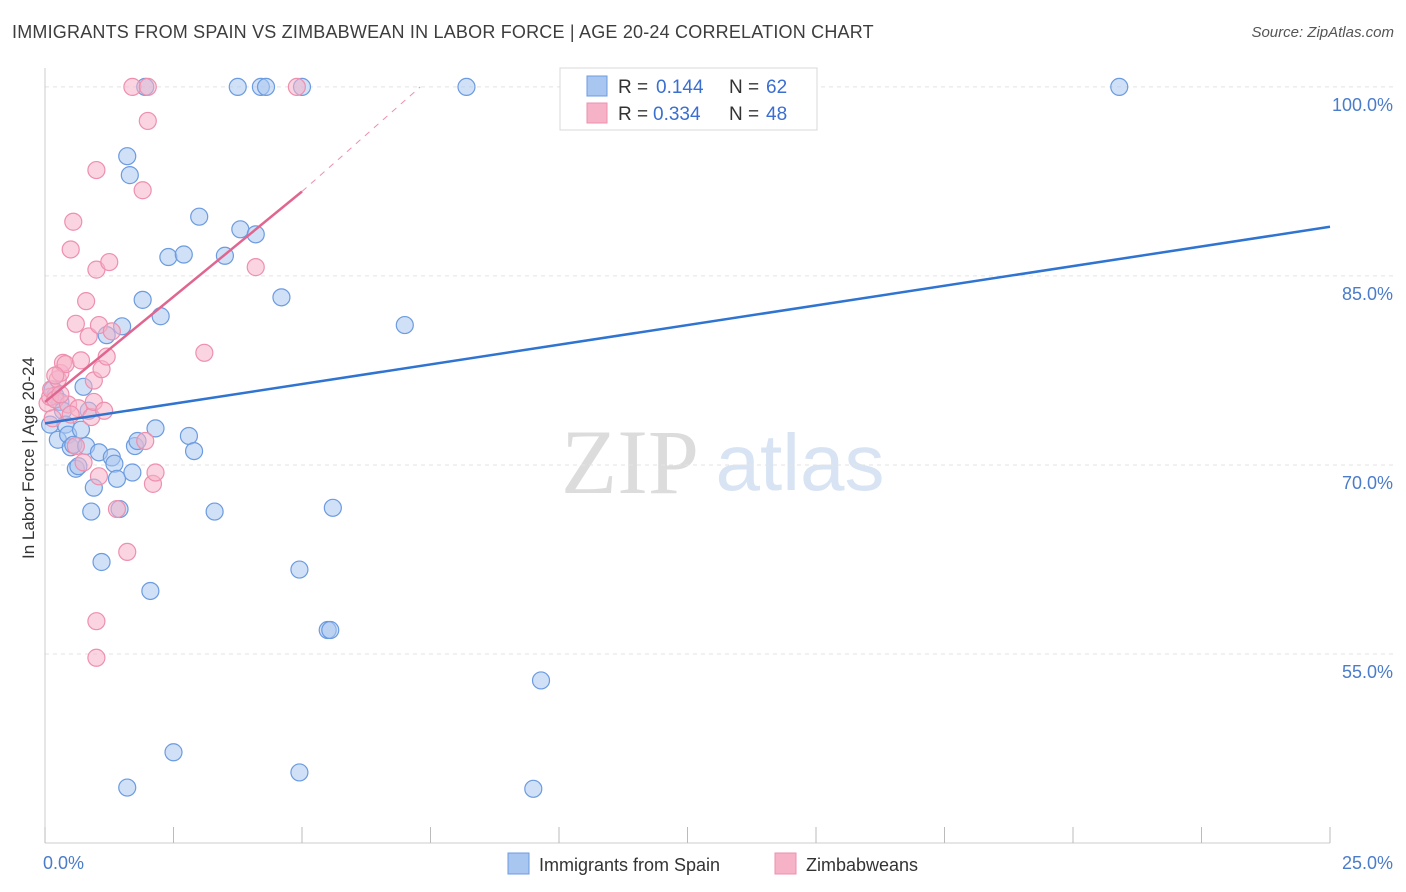 Image resolution: width=1406 pixels, height=892 pixels. Describe the element at coordinates (680, 87) in the screenshot. I see `legend-spain-r-value: 0.144` at that location.